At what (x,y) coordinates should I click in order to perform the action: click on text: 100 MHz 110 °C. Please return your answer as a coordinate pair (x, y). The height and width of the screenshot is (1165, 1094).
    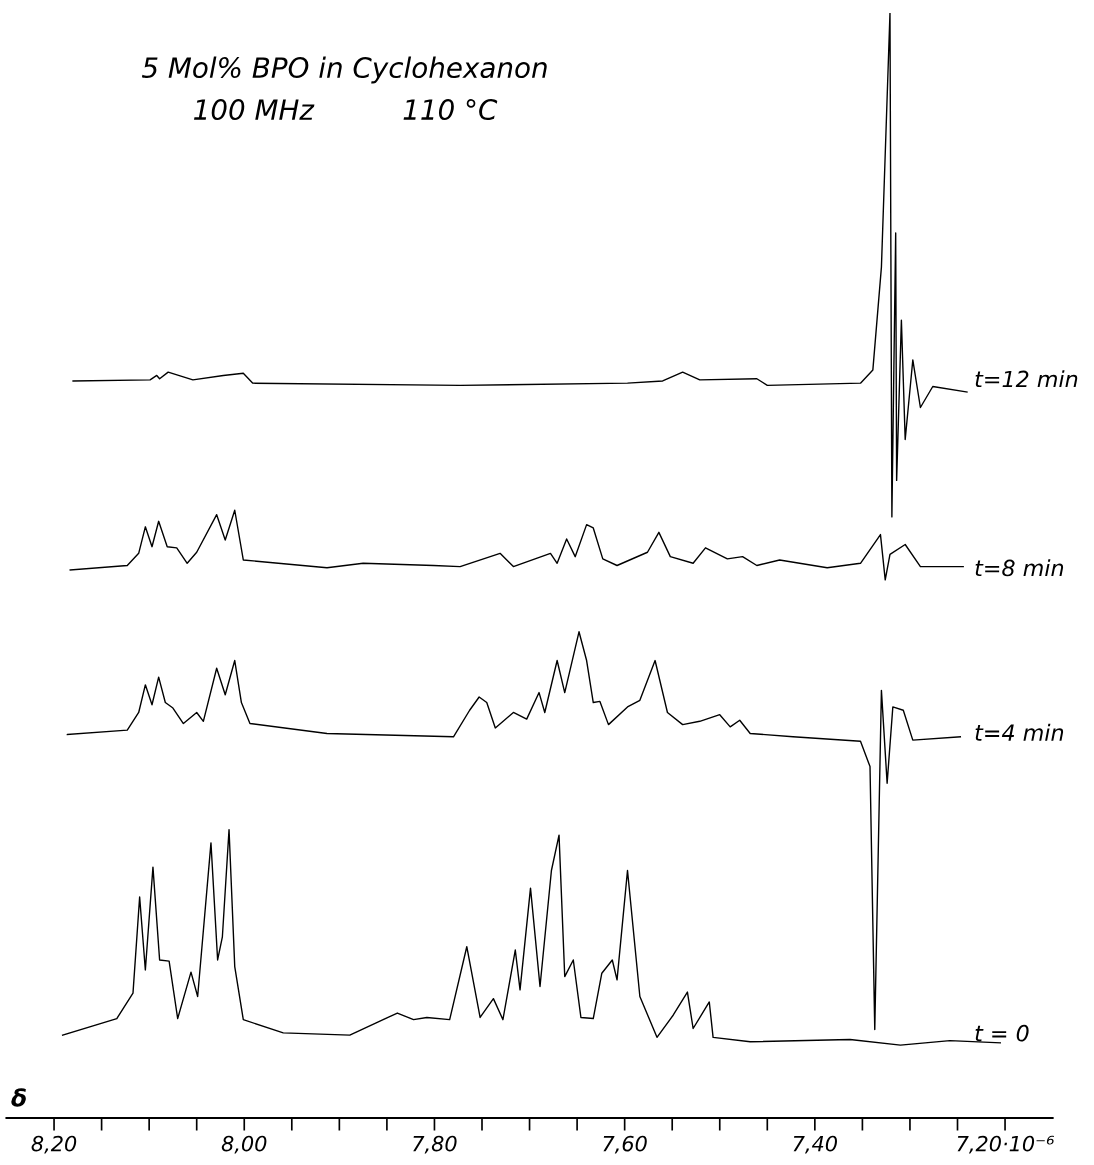
    Looking at the image, I should click on (346, 110).